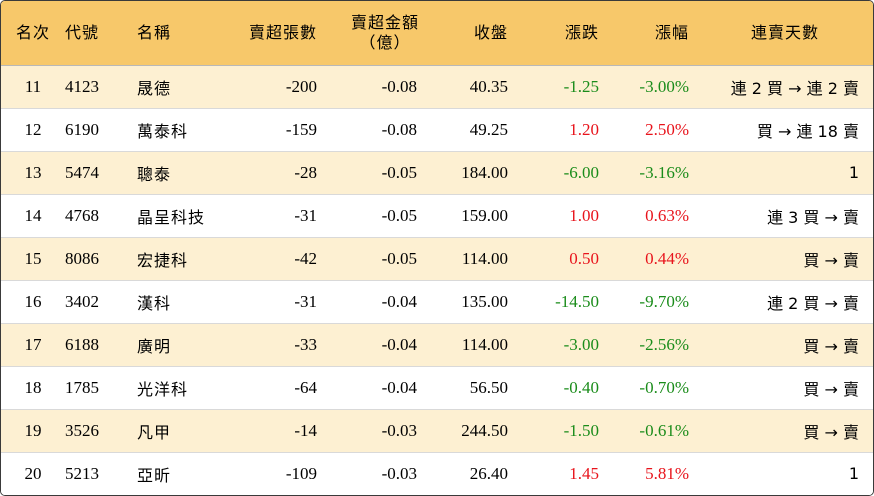 The width and height of the screenshot is (874, 496). I want to click on name-cell: 聰泰, so click(185, 172).